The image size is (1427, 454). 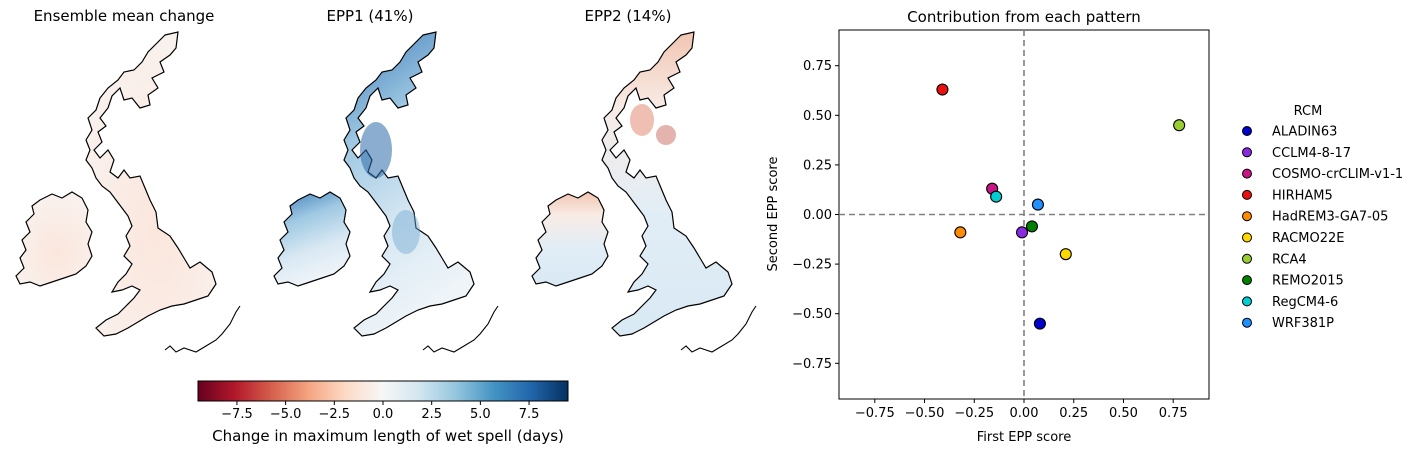 I want to click on data-point-remo2015, so click(x=1032, y=226).